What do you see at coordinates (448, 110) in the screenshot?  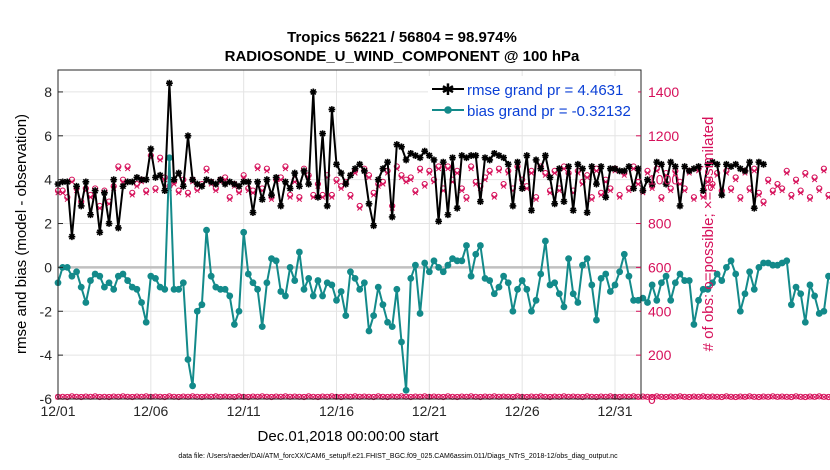 I see `legend-bias-marker` at bounding box center [448, 110].